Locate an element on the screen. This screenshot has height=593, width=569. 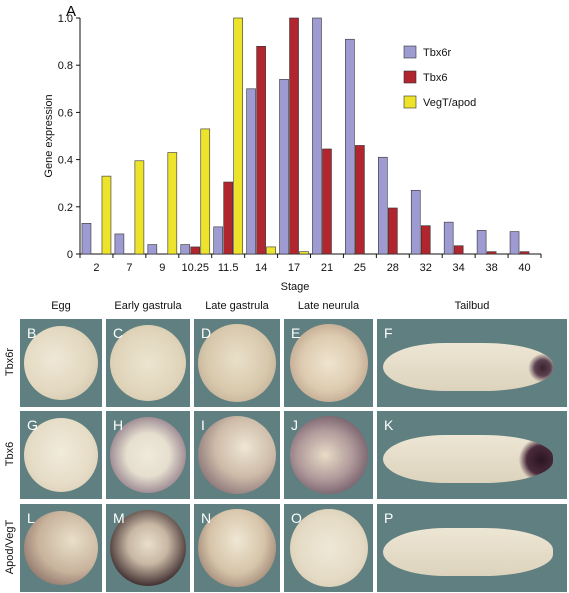
panel-letter: K is located at coordinates (389, 425).